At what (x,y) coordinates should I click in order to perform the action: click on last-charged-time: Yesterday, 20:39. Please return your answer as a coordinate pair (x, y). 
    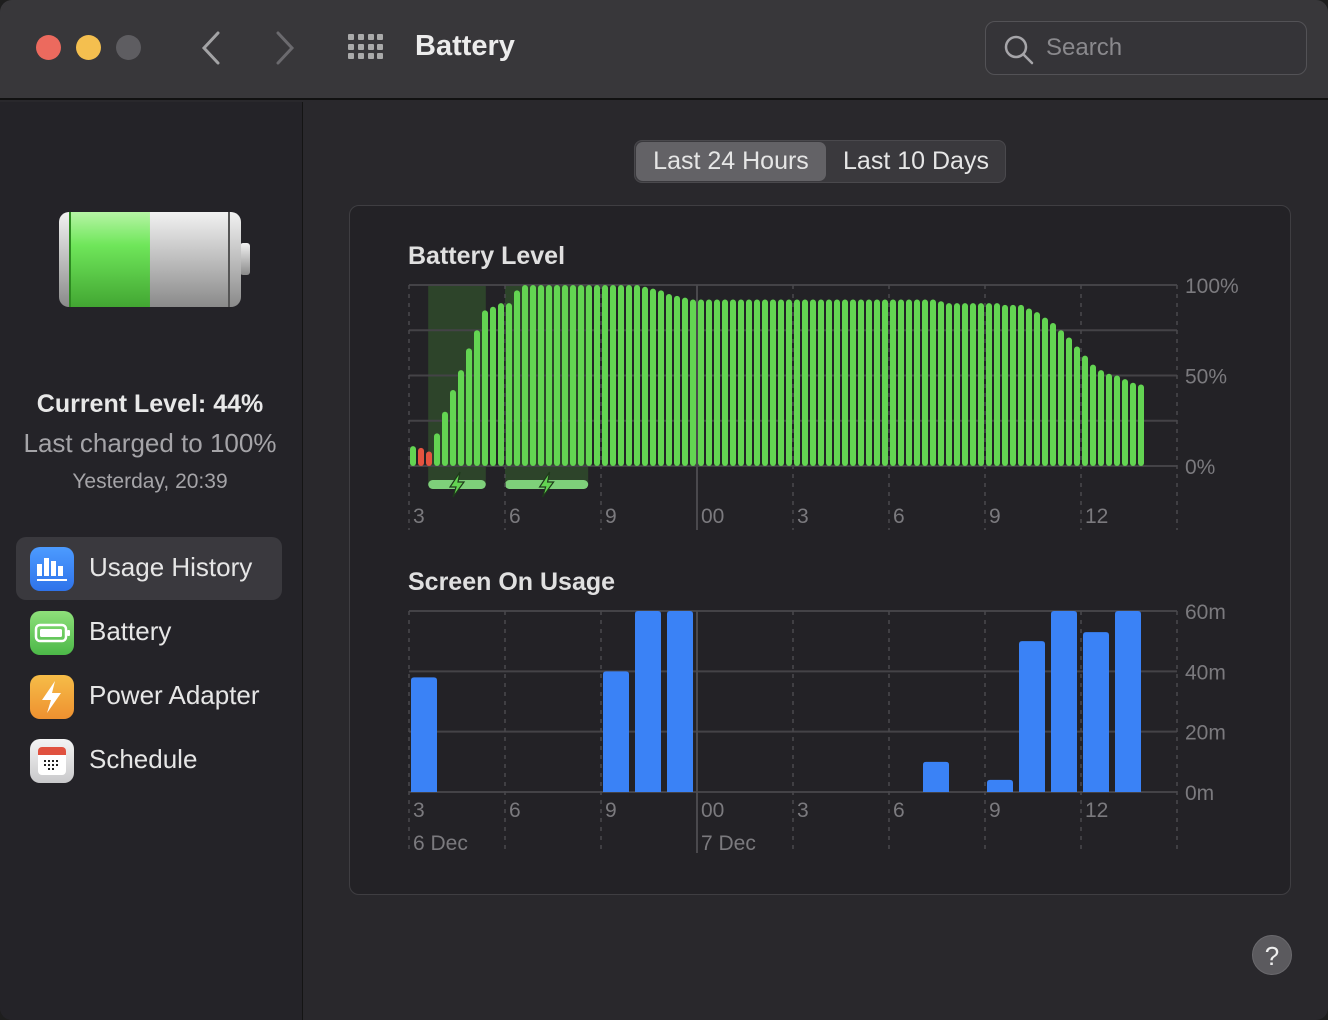
    Looking at the image, I should click on (150, 481).